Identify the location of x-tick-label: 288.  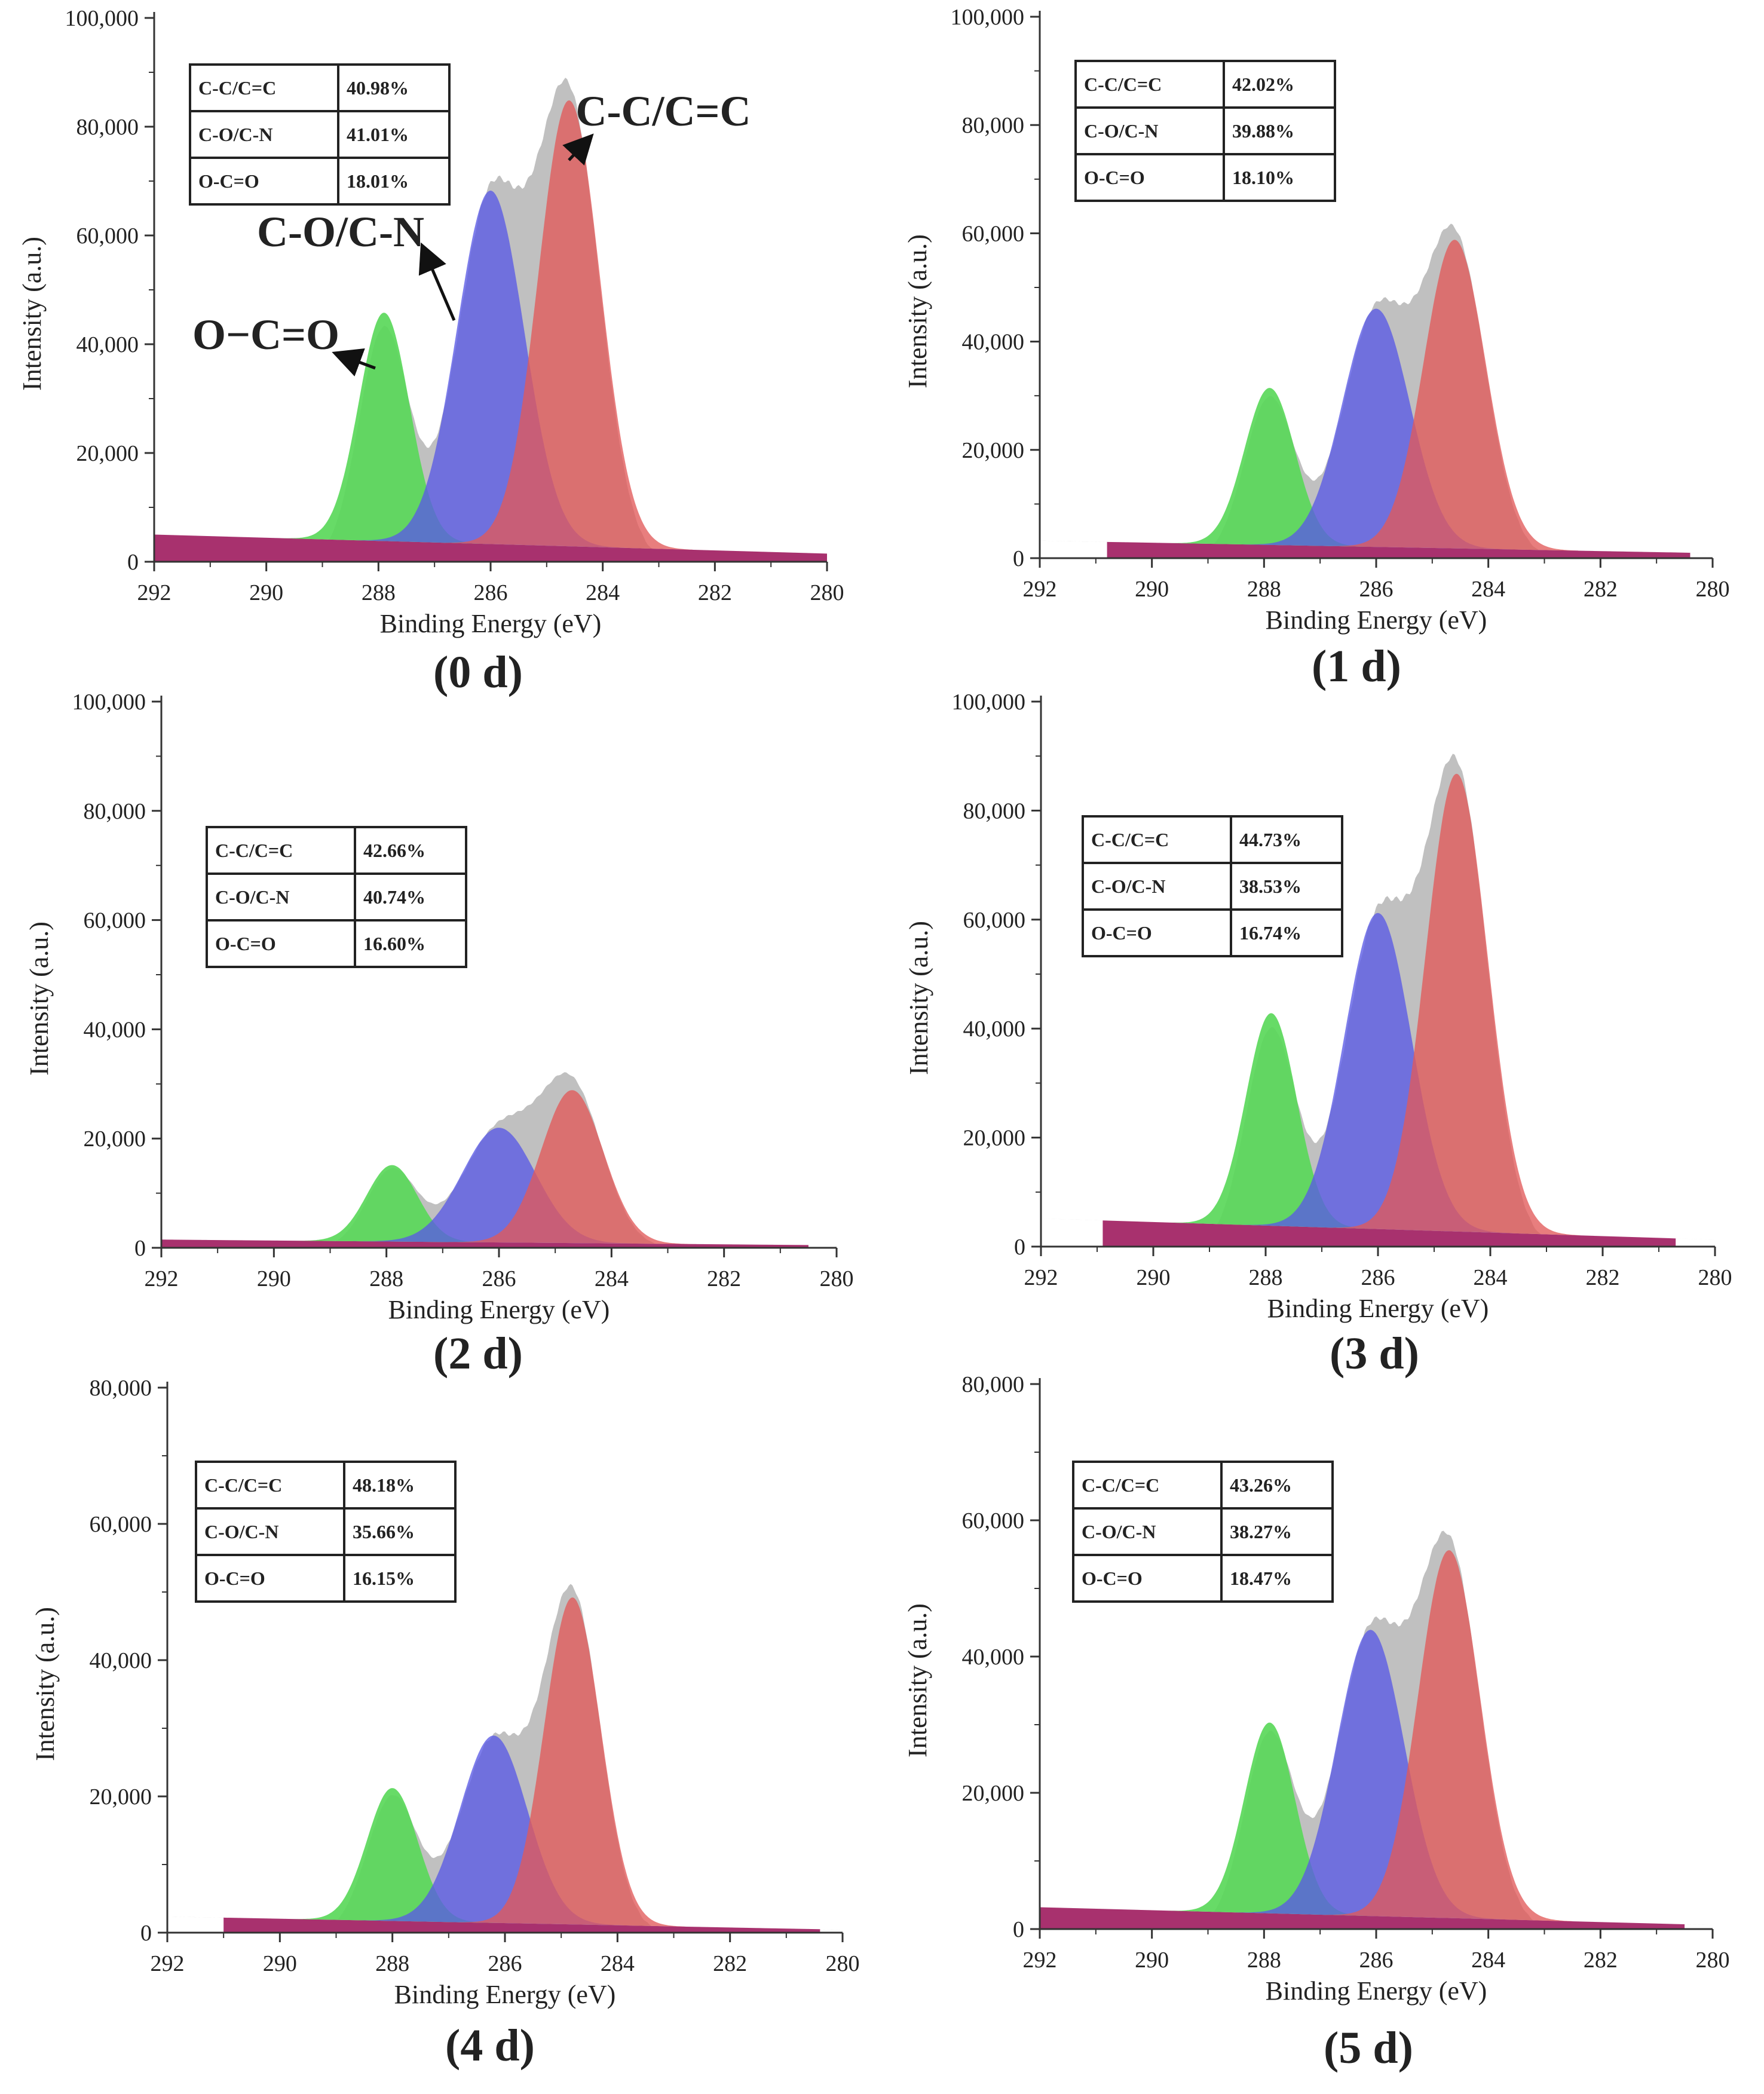
(1264, 589).